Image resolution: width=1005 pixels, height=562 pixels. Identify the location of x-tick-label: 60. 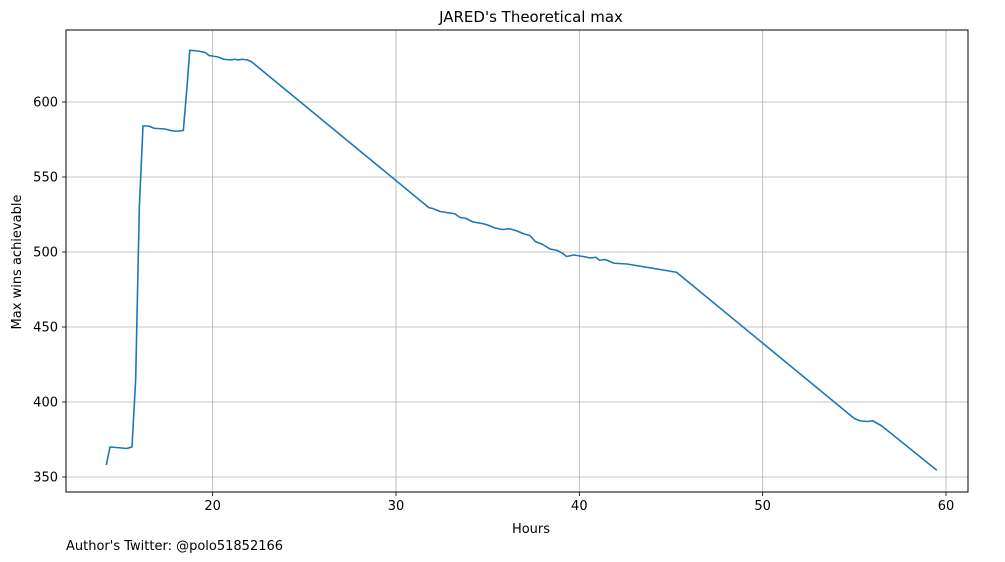
(946, 506).